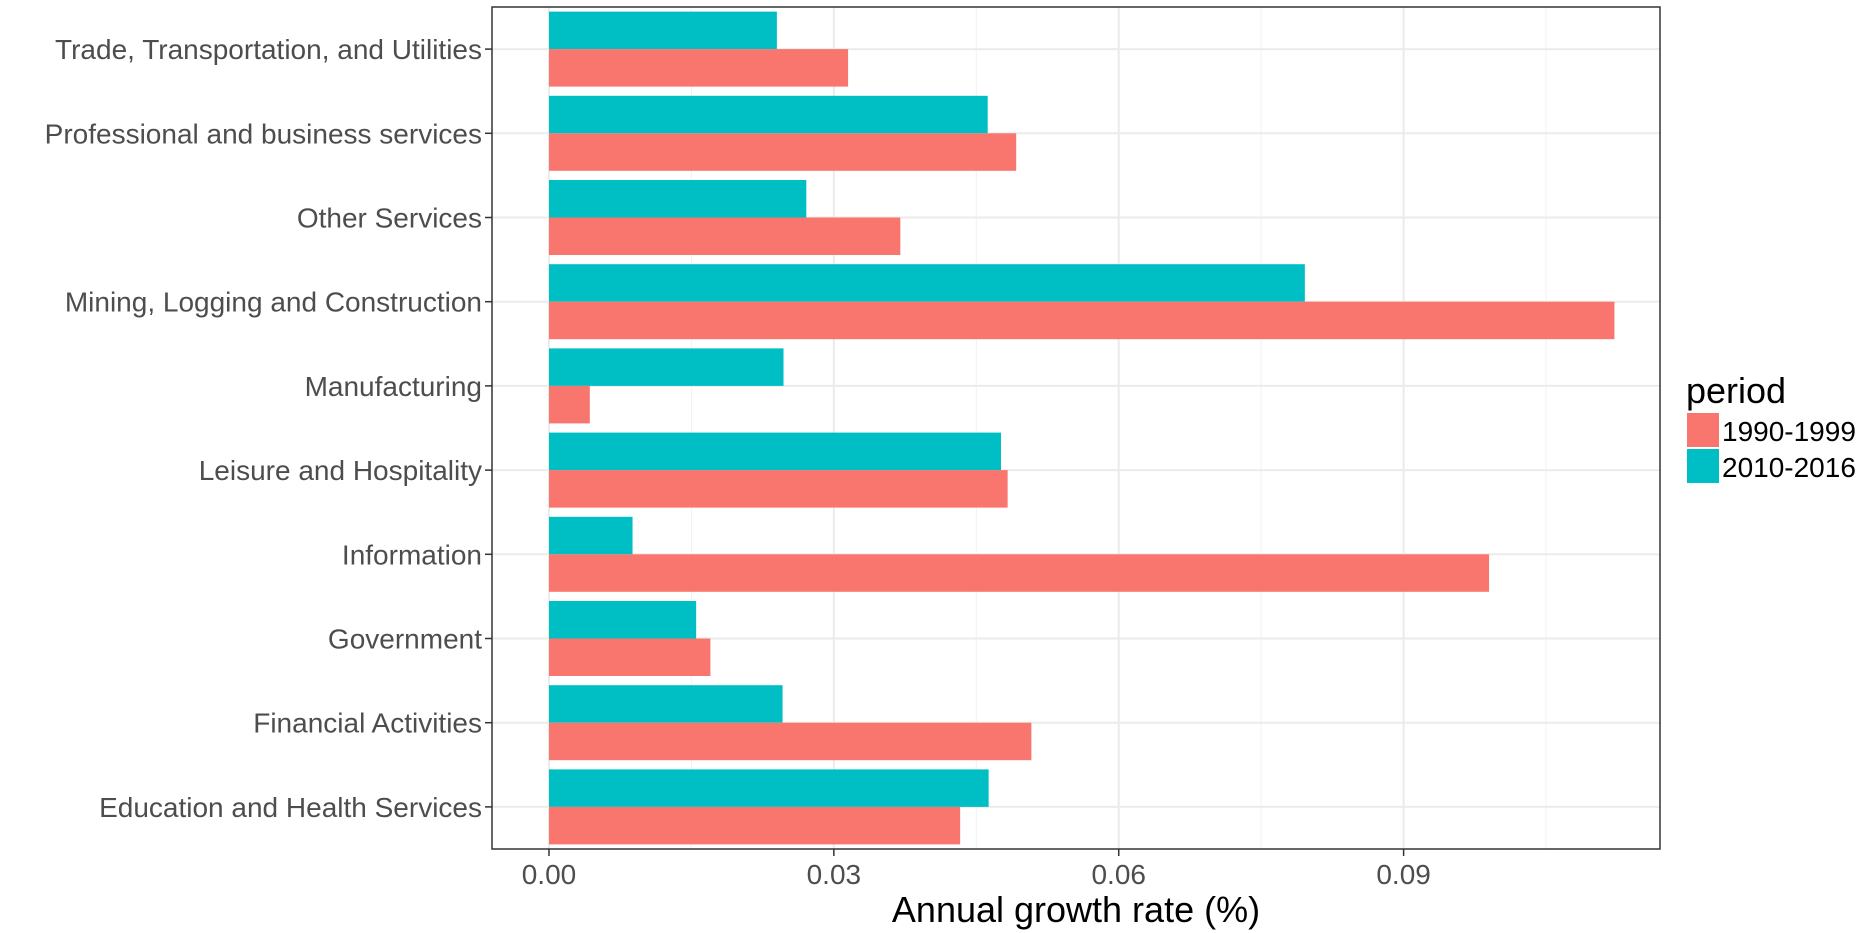  I want to click on y-tick-label: Information, so click(412, 554).